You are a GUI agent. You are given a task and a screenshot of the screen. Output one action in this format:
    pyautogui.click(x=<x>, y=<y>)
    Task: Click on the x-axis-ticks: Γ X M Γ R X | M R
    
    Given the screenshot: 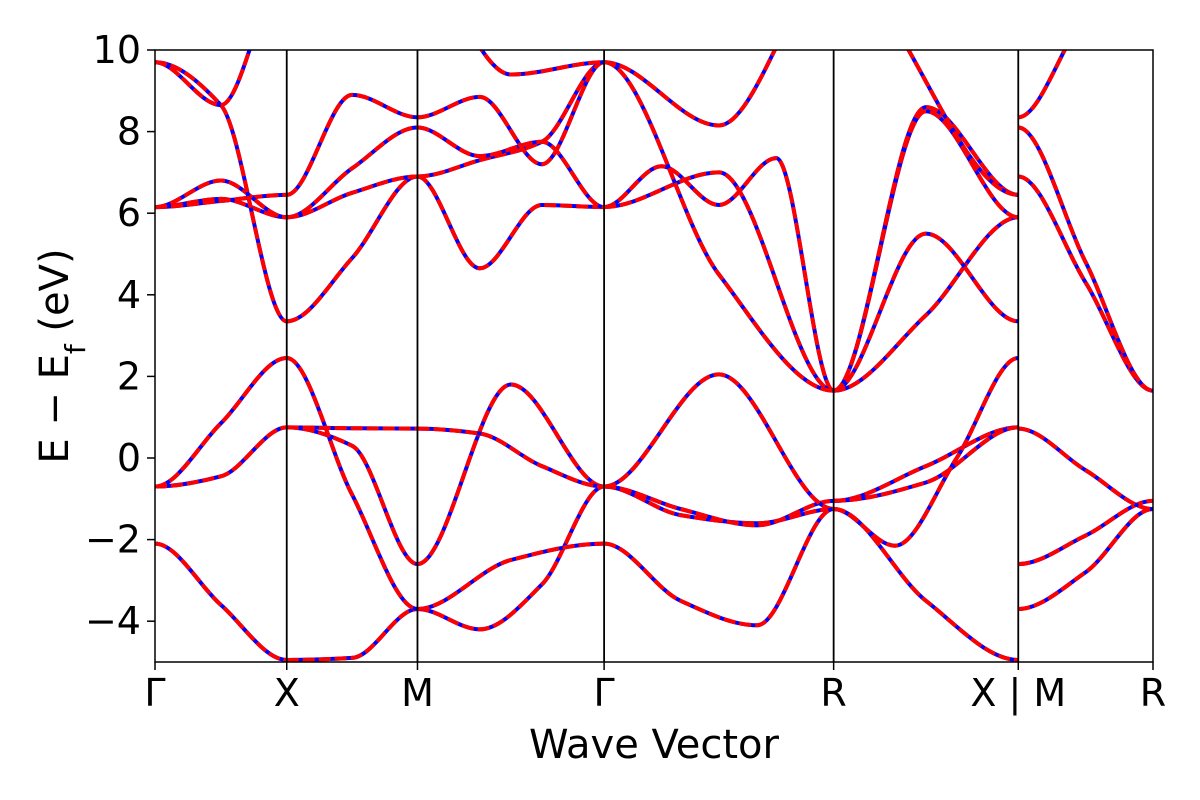 What is the action you would take?
    pyautogui.click(x=655, y=689)
    